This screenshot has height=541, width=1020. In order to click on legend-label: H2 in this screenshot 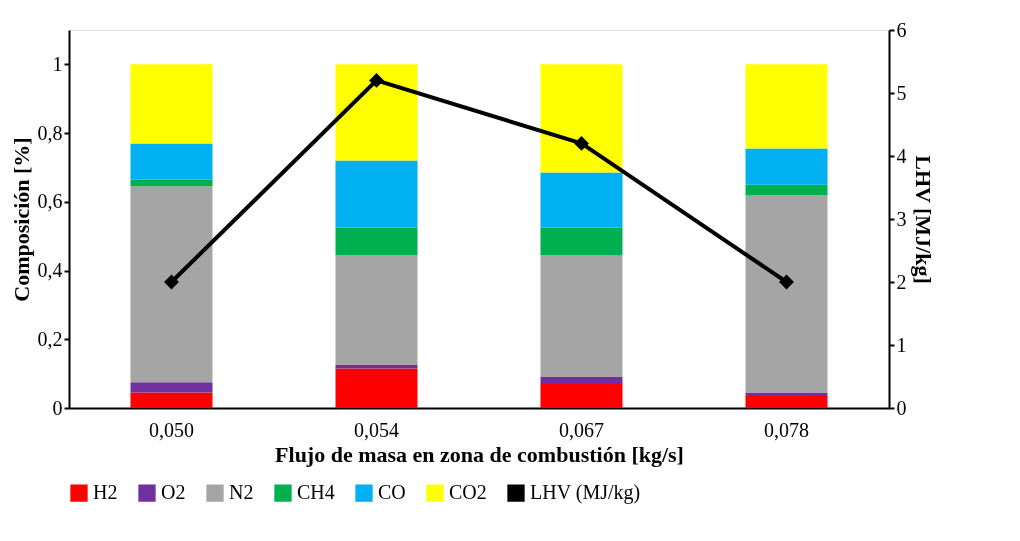, I will do `click(105, 492)`.